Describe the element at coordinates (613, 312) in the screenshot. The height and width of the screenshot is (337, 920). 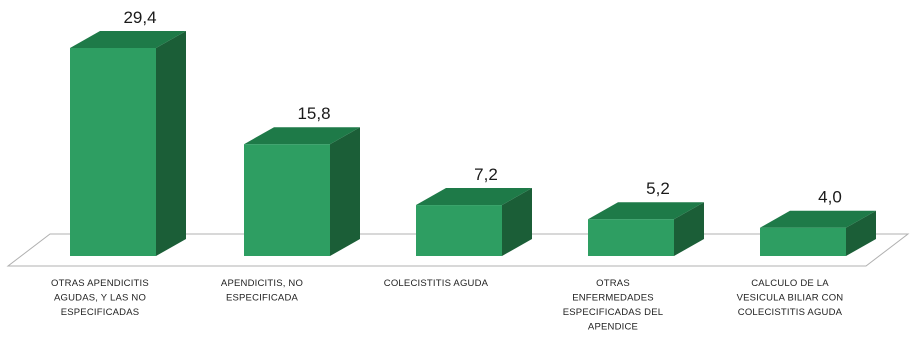
I see `category-label-4-line-3: ESPECIFICADAS DEL` at that location.